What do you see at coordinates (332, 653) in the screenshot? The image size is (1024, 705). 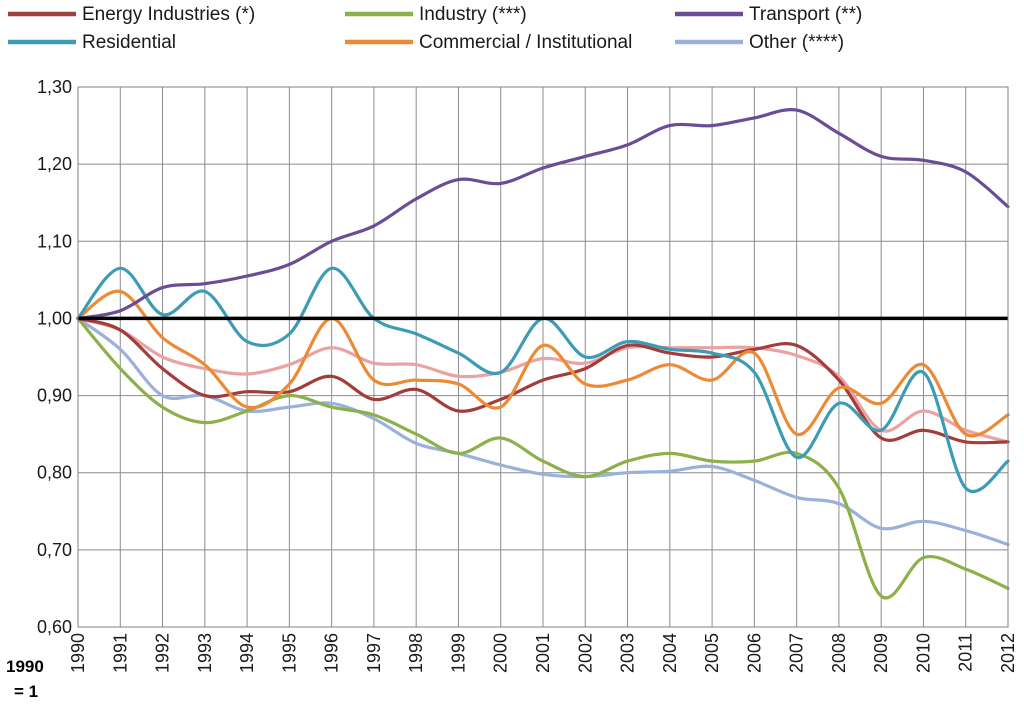 I see `x-tick-label: 1996` at bounding box center [332, 653].